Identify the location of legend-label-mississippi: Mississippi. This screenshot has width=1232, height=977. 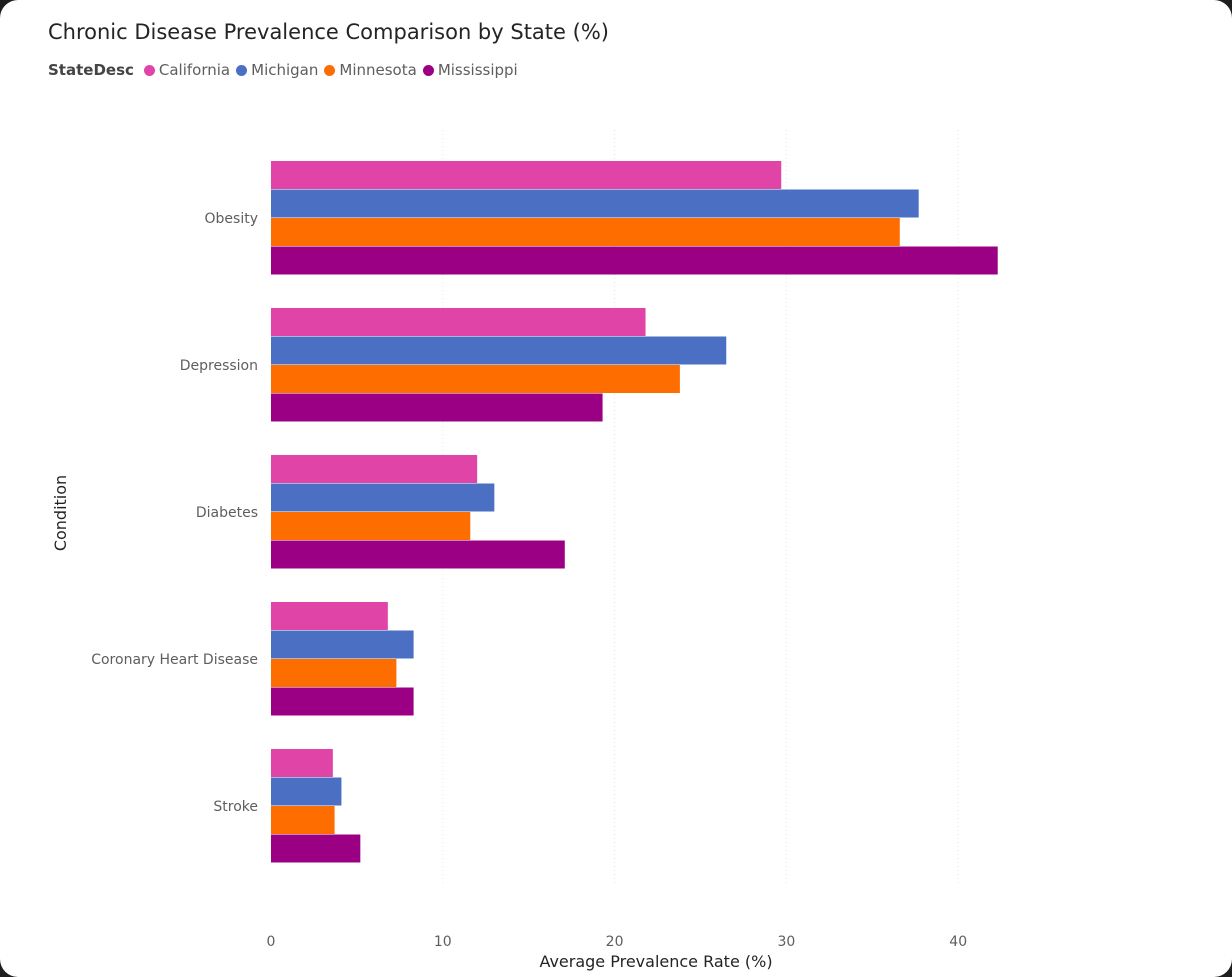
(477, 70).